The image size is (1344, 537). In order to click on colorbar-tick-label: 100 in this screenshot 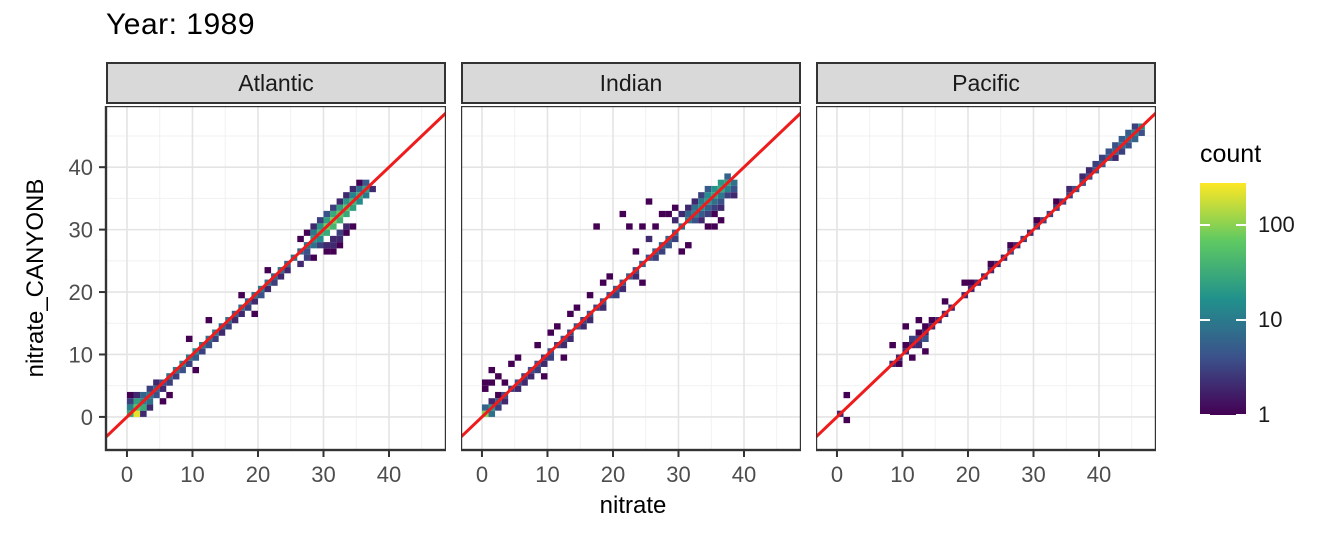, I will do `click(1276, 225)`.